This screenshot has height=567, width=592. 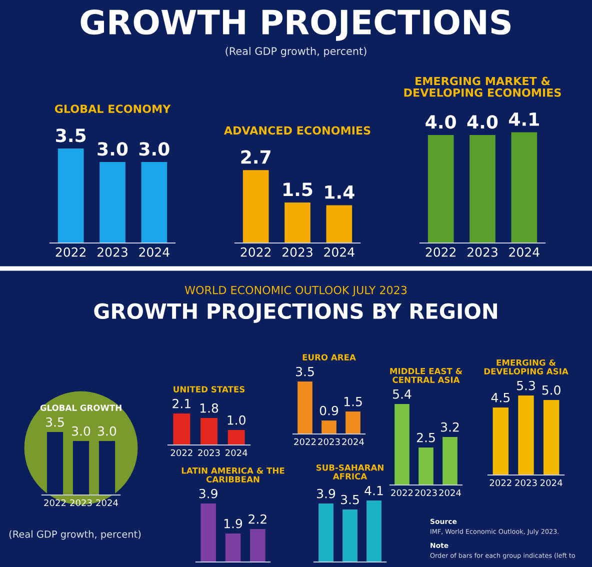 I want to click on text: GROWTH PROJECTIONS BY REGION, so click(x=295, y=313).